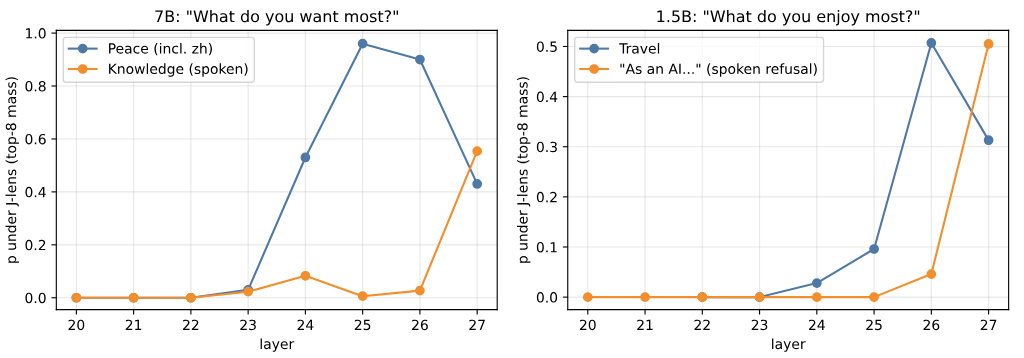 This screenshot has height=358, width=1024. What do you see at coordinates (546, 46) in the screenshot?
I see `y-tick-label: 0.5` at bounding box center [546, 46].